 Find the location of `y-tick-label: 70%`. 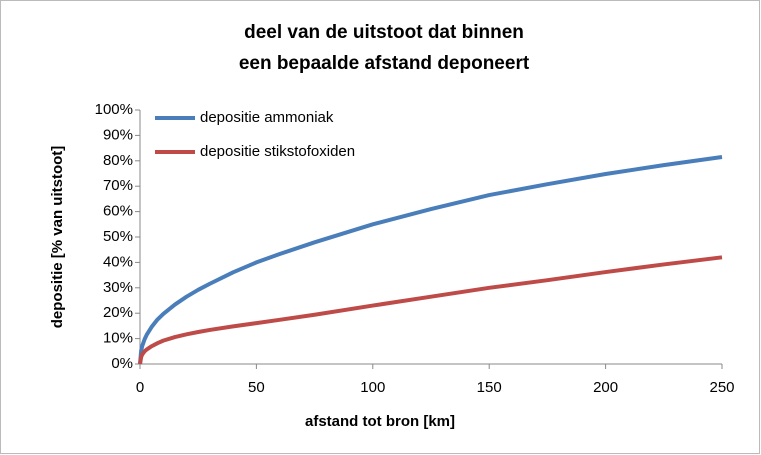

y-tick-label: 70% is located at coordinates (118, 185).